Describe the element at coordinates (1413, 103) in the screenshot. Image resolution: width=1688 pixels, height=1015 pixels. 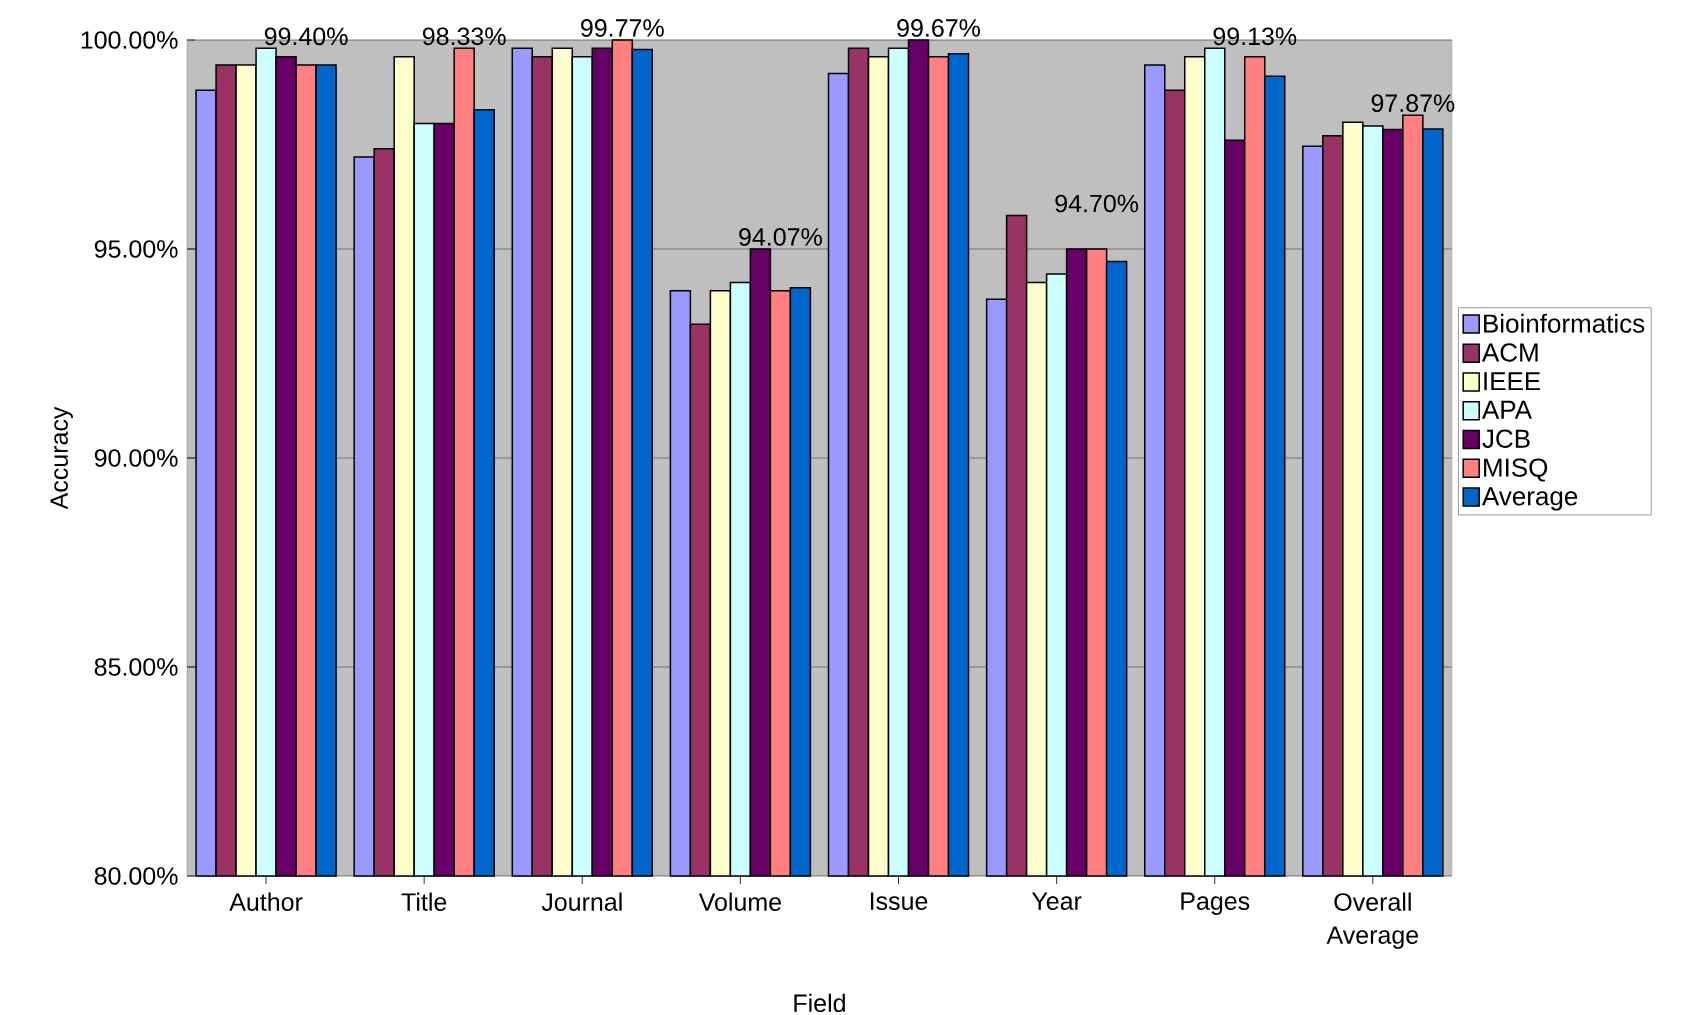
I see `data-label: 97.87%` at that location.